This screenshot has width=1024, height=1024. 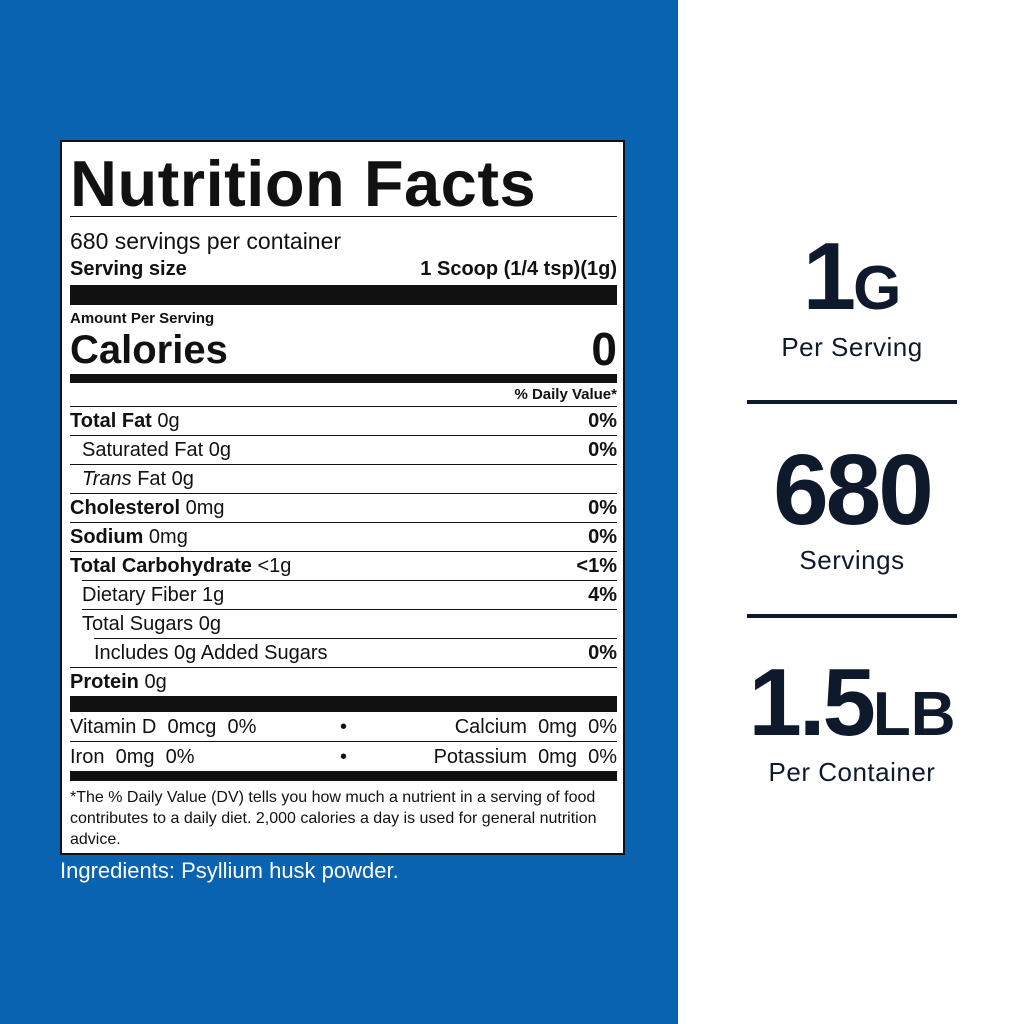 What do you see at coordinates (142, 318) in the screenshot?
I see `amount-per-serving: Amount Per Serving` at bounding box center [142, 318].